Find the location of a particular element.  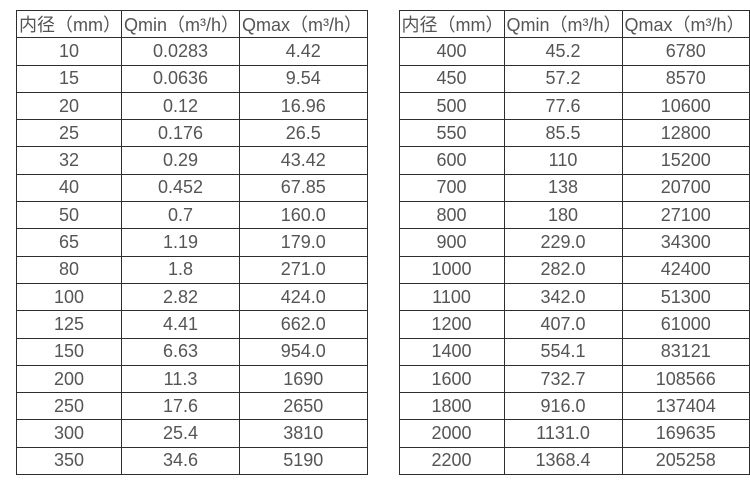

diameter-cell: 125 is located at coordinates (69, 324).